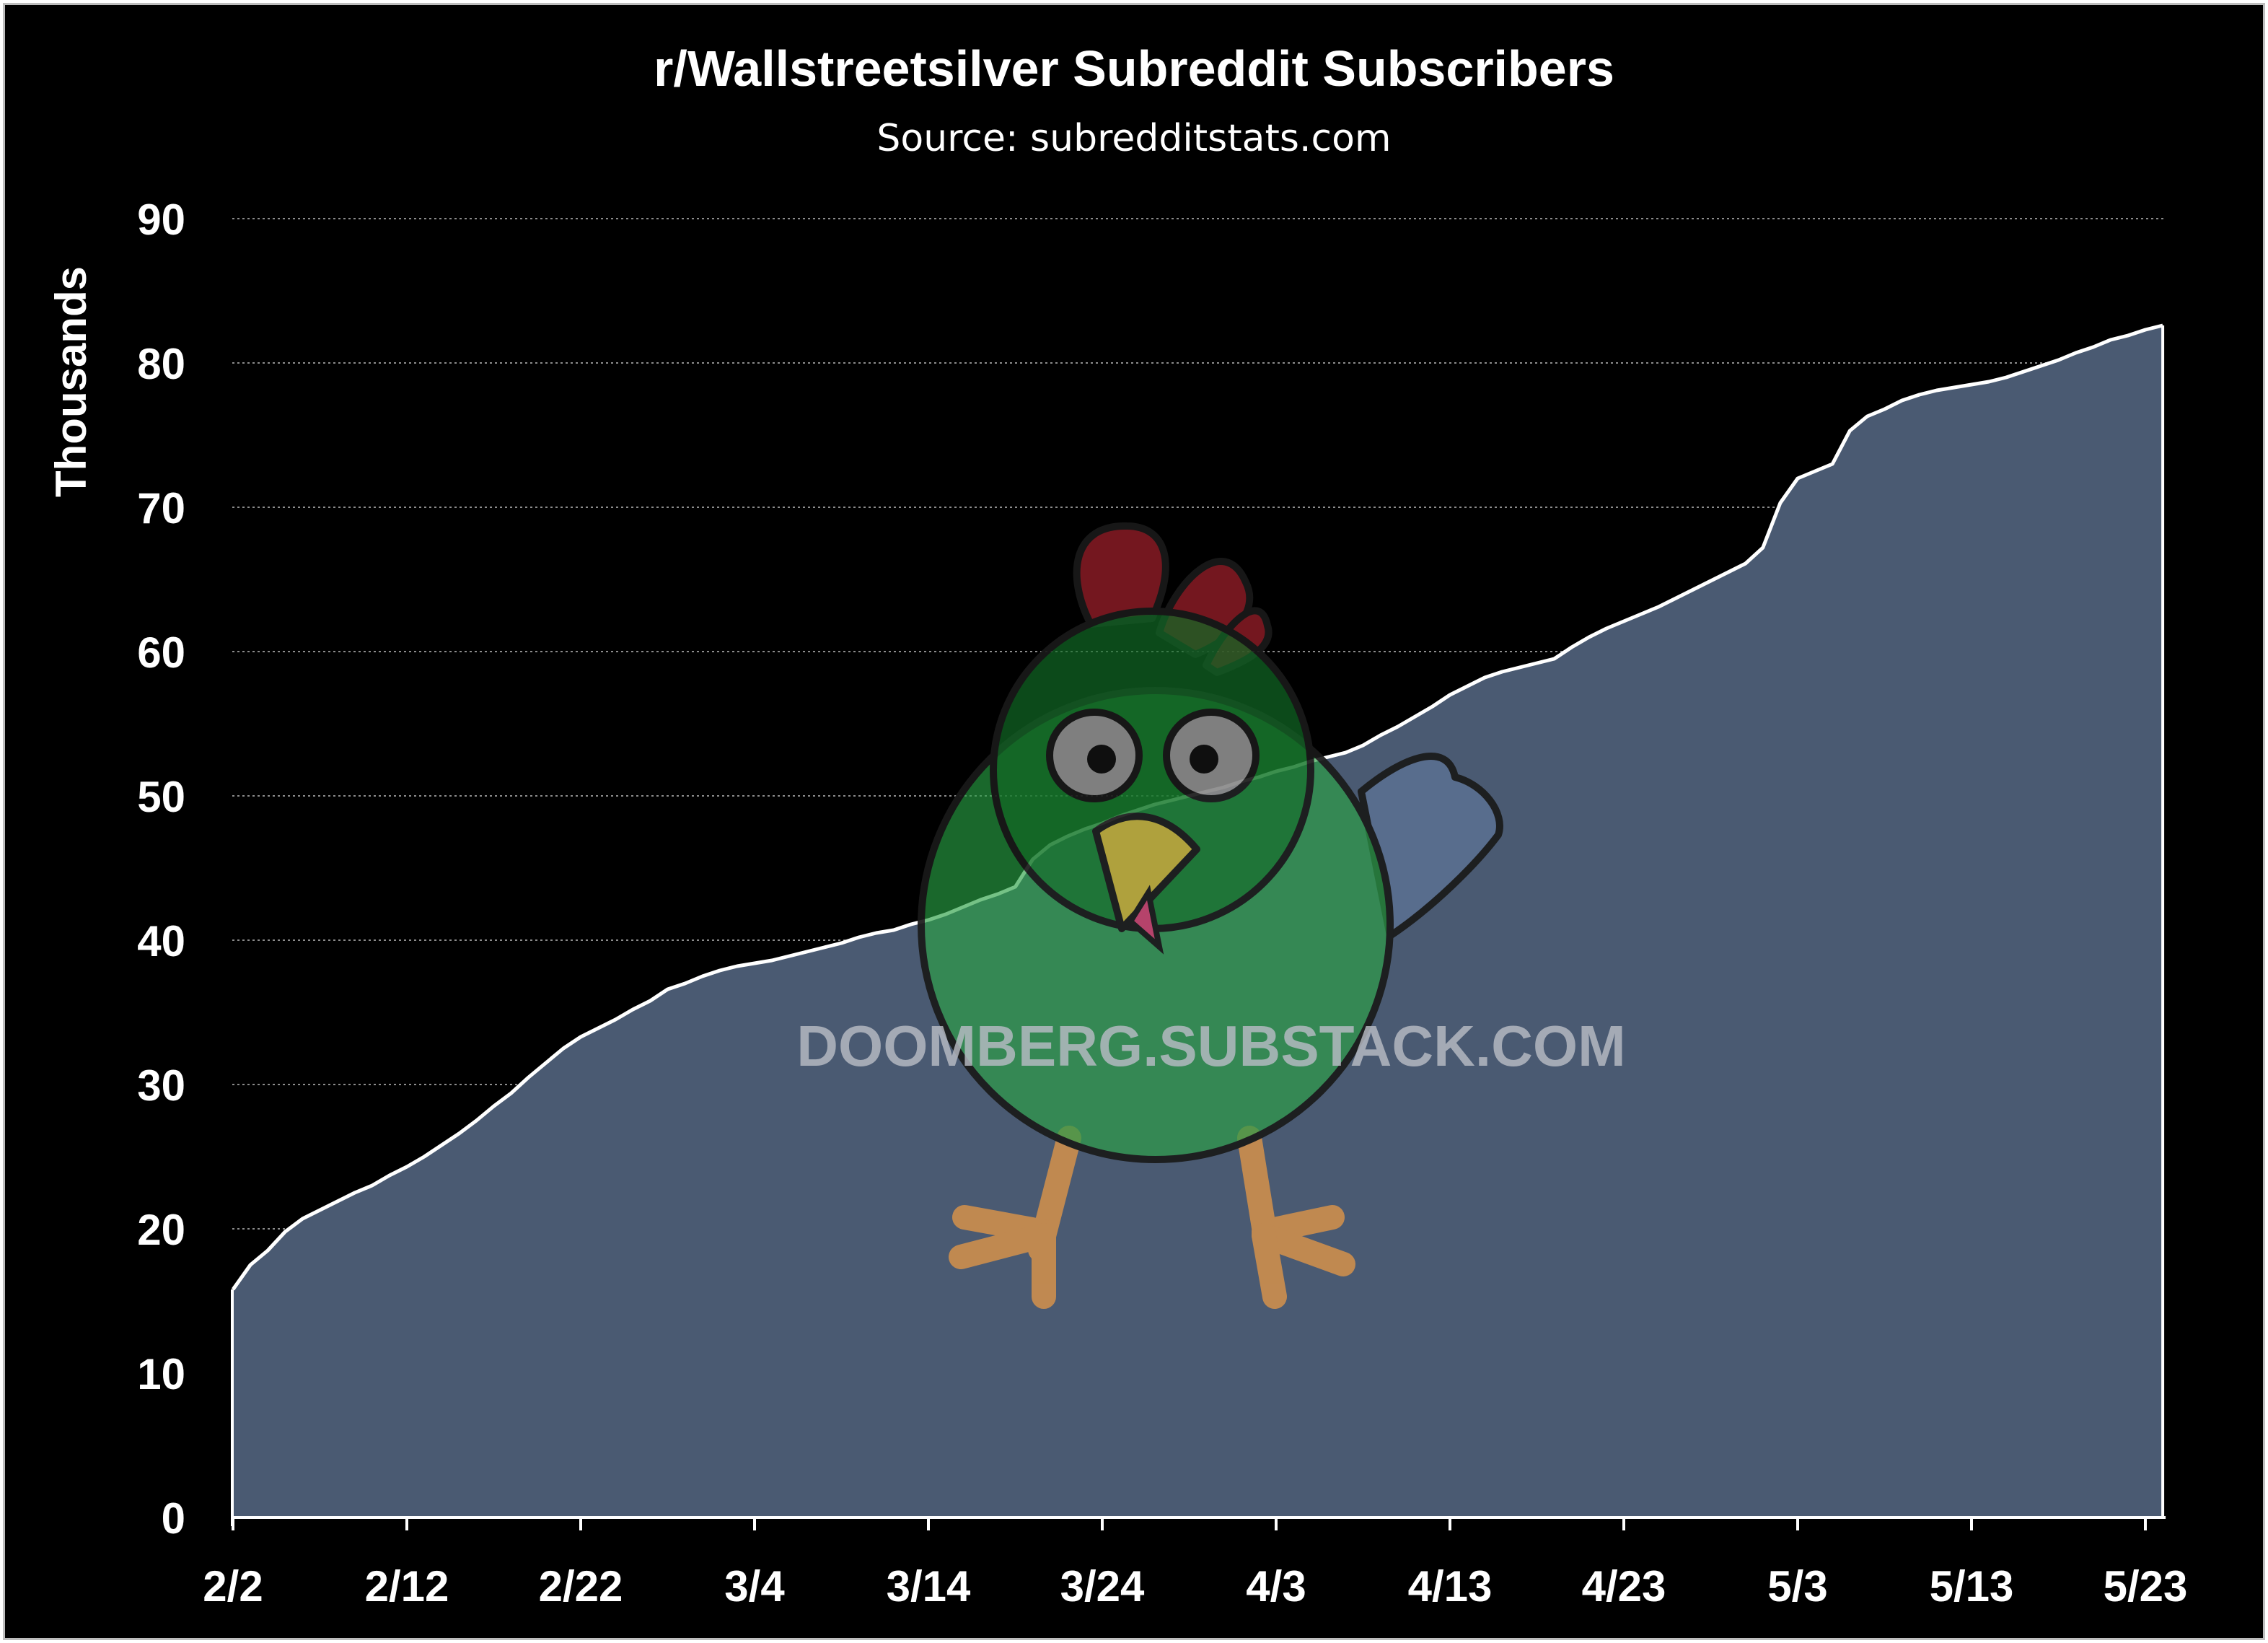 Image resolution: width=2268 pixels, height=1643 pixels. What do you see at coordinates (407, 1586) in the screenshot?
I see `x-tick-label: 2/12` at bounding box center [407, 1586].